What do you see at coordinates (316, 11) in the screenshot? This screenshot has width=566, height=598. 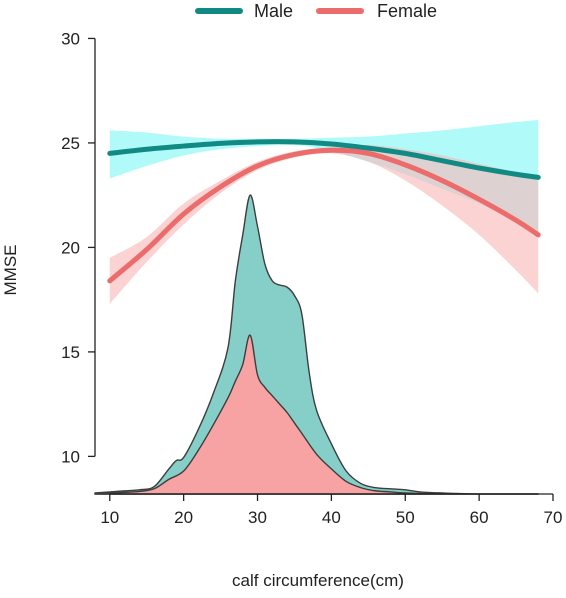 I see `legend: Male Female` at bounding box center [316, 11].